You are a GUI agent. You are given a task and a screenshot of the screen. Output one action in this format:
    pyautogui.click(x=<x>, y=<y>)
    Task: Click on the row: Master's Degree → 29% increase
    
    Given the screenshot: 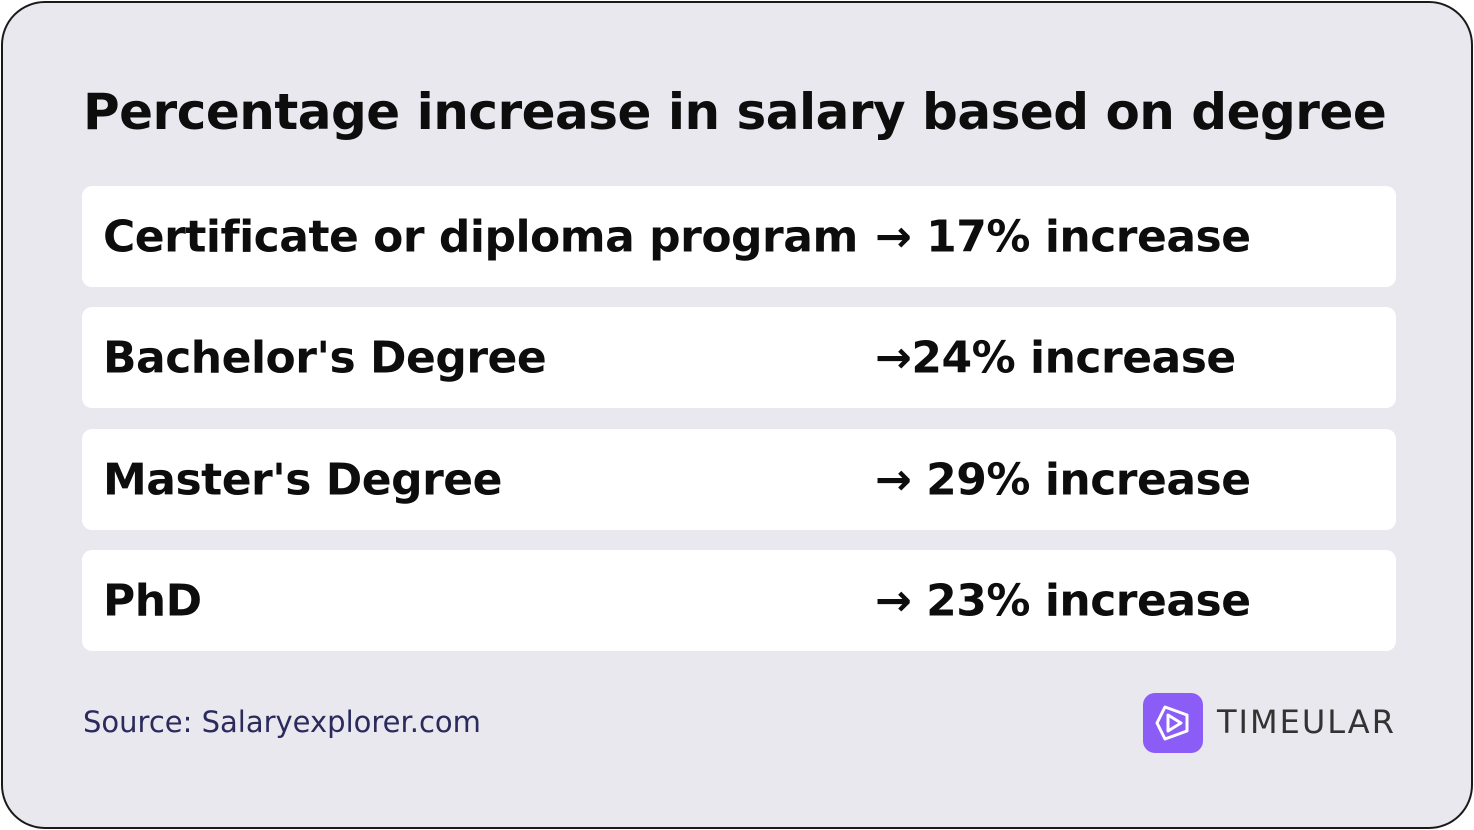 What is the action you would take?
    pyautogui.click(x=739, y=479)
    